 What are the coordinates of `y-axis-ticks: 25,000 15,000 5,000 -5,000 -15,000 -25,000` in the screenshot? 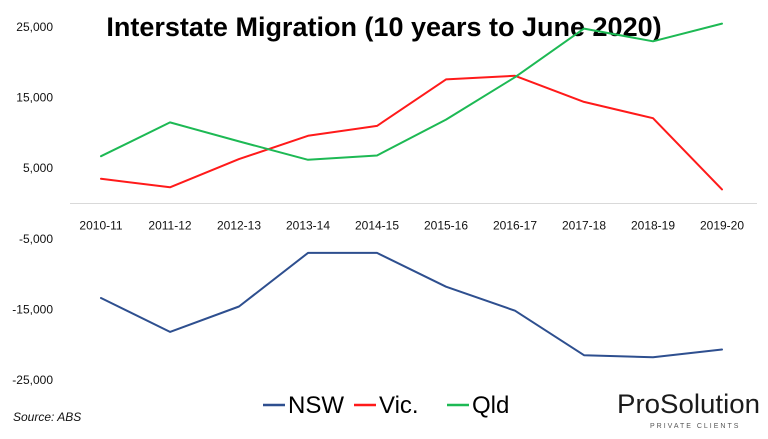 It's located at (32, 203).